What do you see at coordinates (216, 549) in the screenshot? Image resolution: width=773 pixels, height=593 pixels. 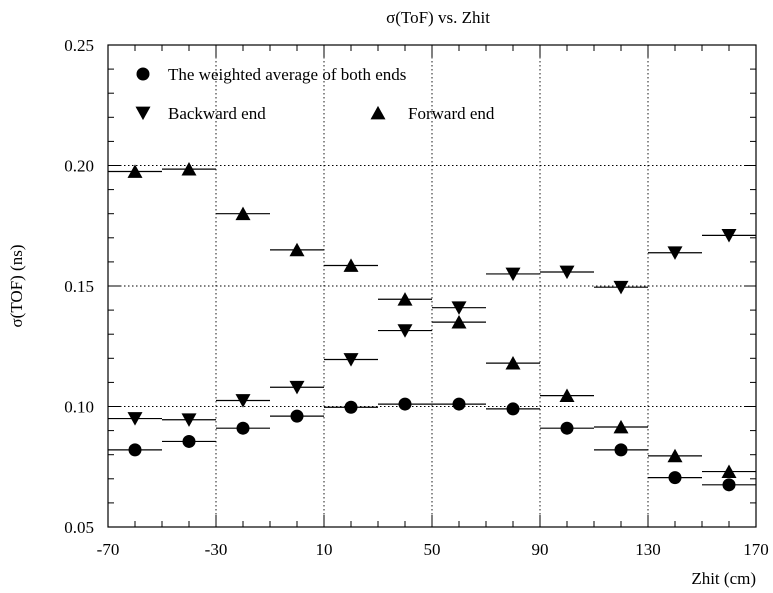 I see `x-tick-label: -30` at bounding box center [216, 549].